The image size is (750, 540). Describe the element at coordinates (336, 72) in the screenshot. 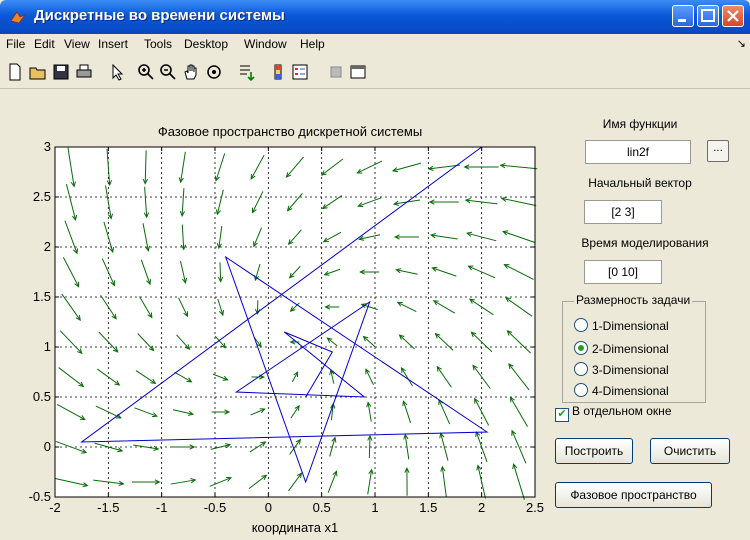

I see `hide-plot-tools-icon` at that location.